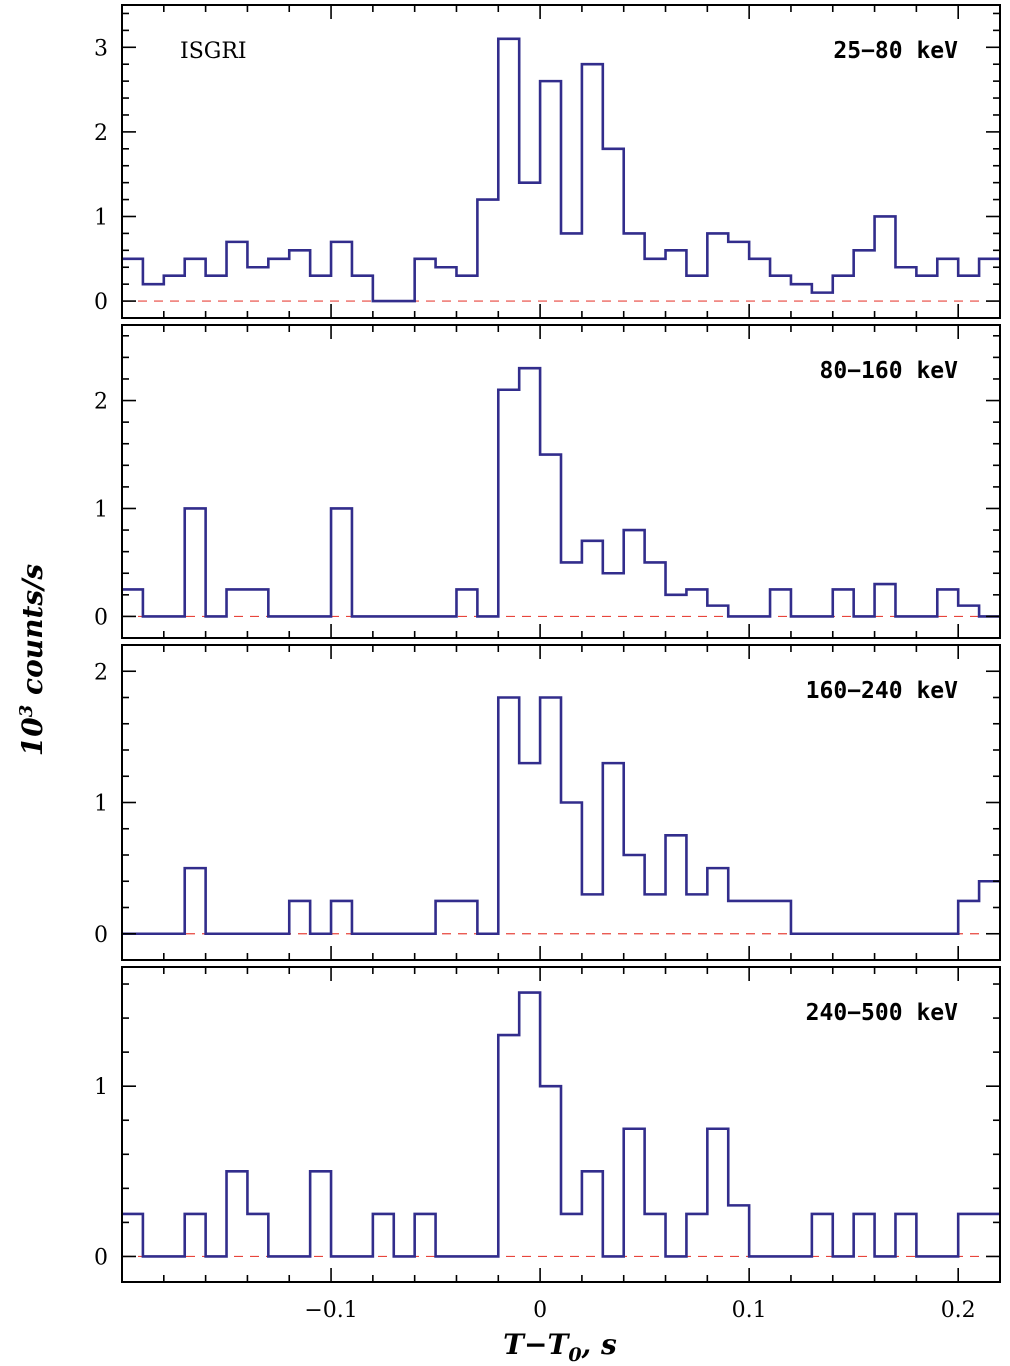 Image resolution: width=1010 pixels, height=1366 pixels. Describe the element at coordinates (882, 691) in the screenshot. I see `panel-energy-label: 160−240 keV` at that location.